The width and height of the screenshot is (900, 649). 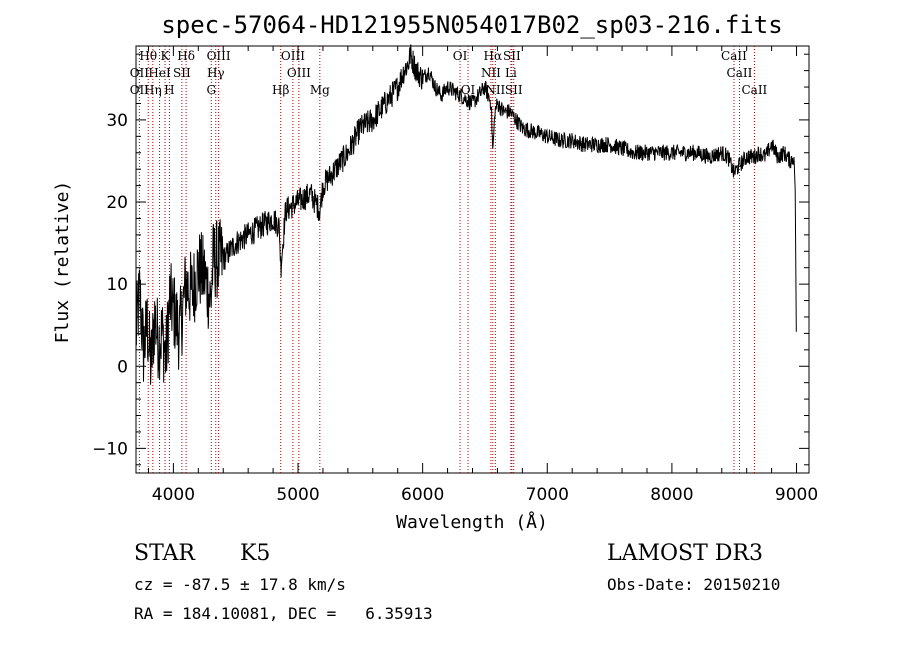 What do you see at coordinates (211, 90) in the screenshot?
I see `line-marker-label: G` at bounding box center [211, 90].